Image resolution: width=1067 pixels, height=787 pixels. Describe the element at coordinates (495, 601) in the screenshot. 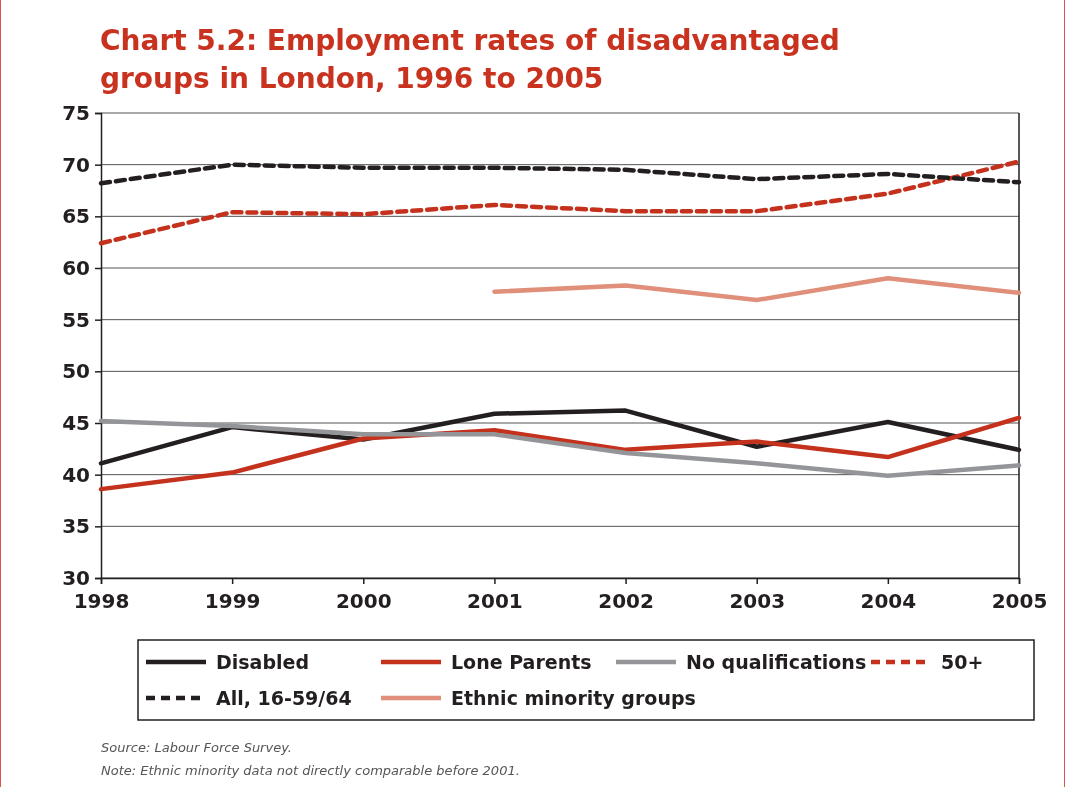

I see `x-tick-label: 2001` at that location.